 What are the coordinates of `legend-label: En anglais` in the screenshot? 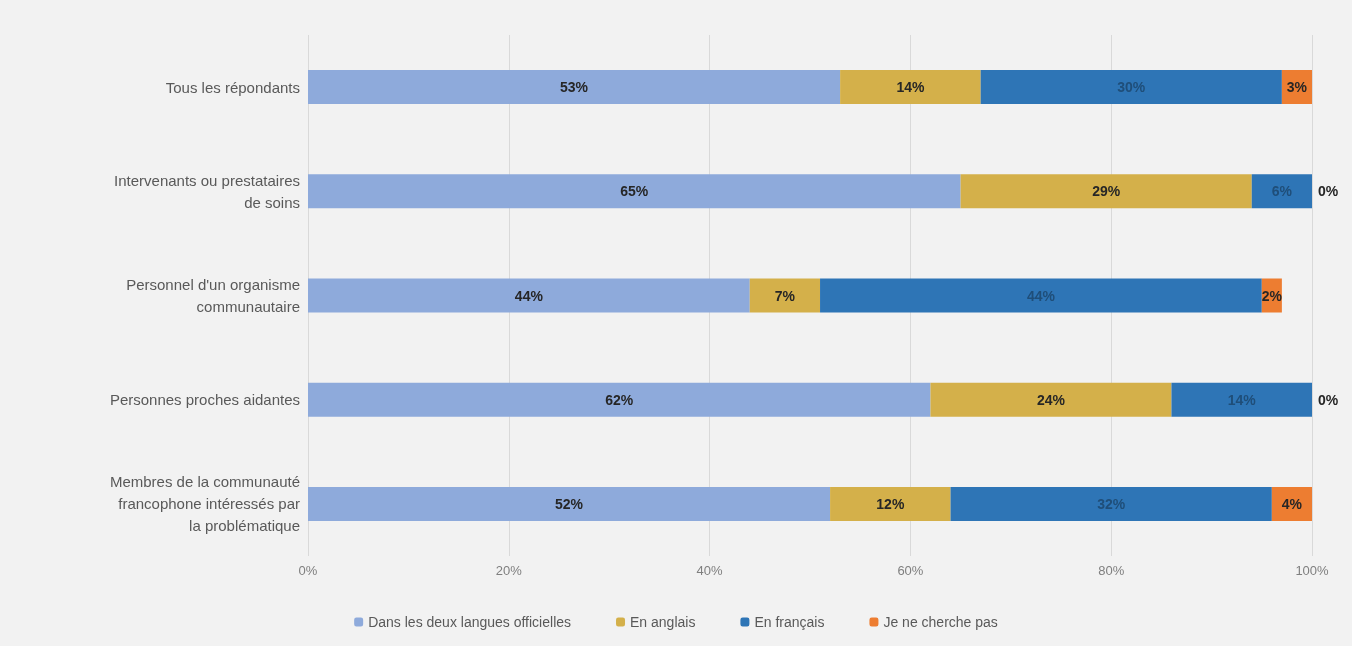 It's located at (663, 622).